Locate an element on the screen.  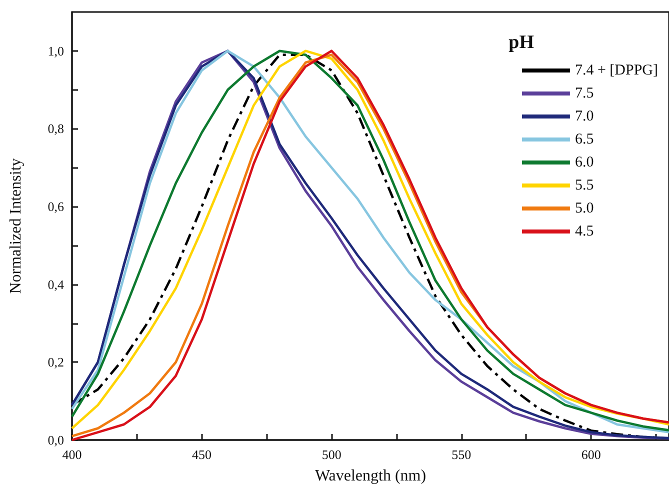
legend-label: 6.5 is located at coordinates (584, 140).